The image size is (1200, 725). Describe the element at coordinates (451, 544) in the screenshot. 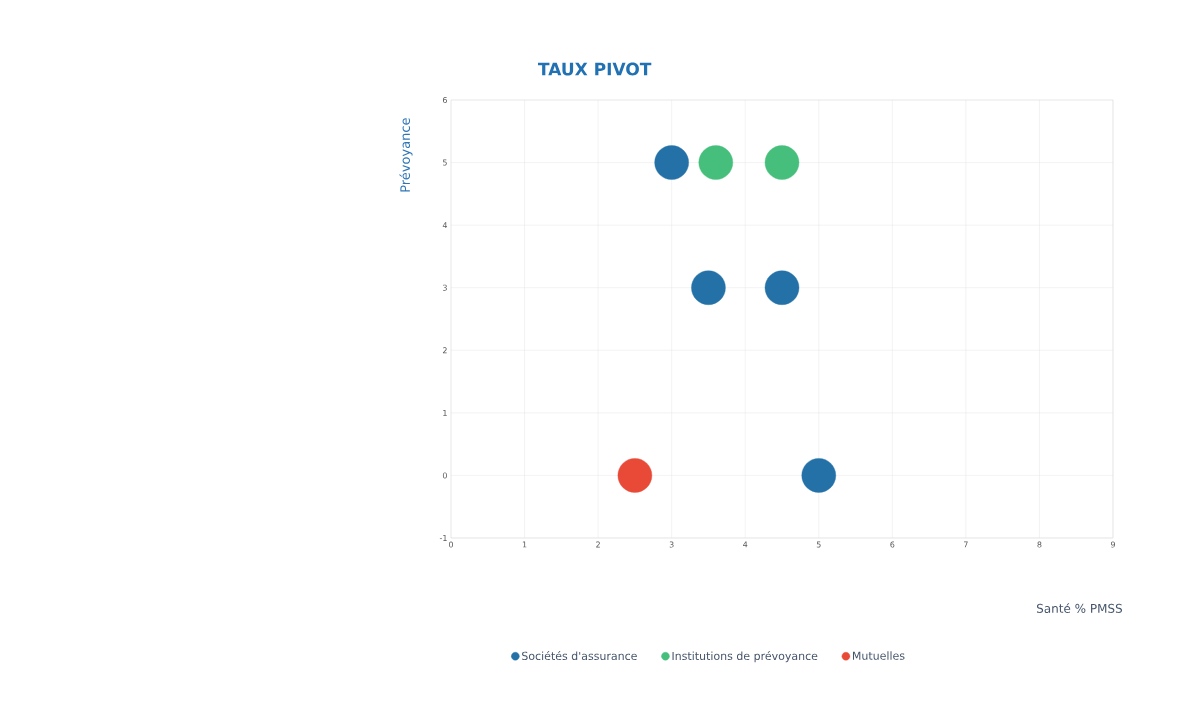

I see `x-tick-label: 0` at that location.